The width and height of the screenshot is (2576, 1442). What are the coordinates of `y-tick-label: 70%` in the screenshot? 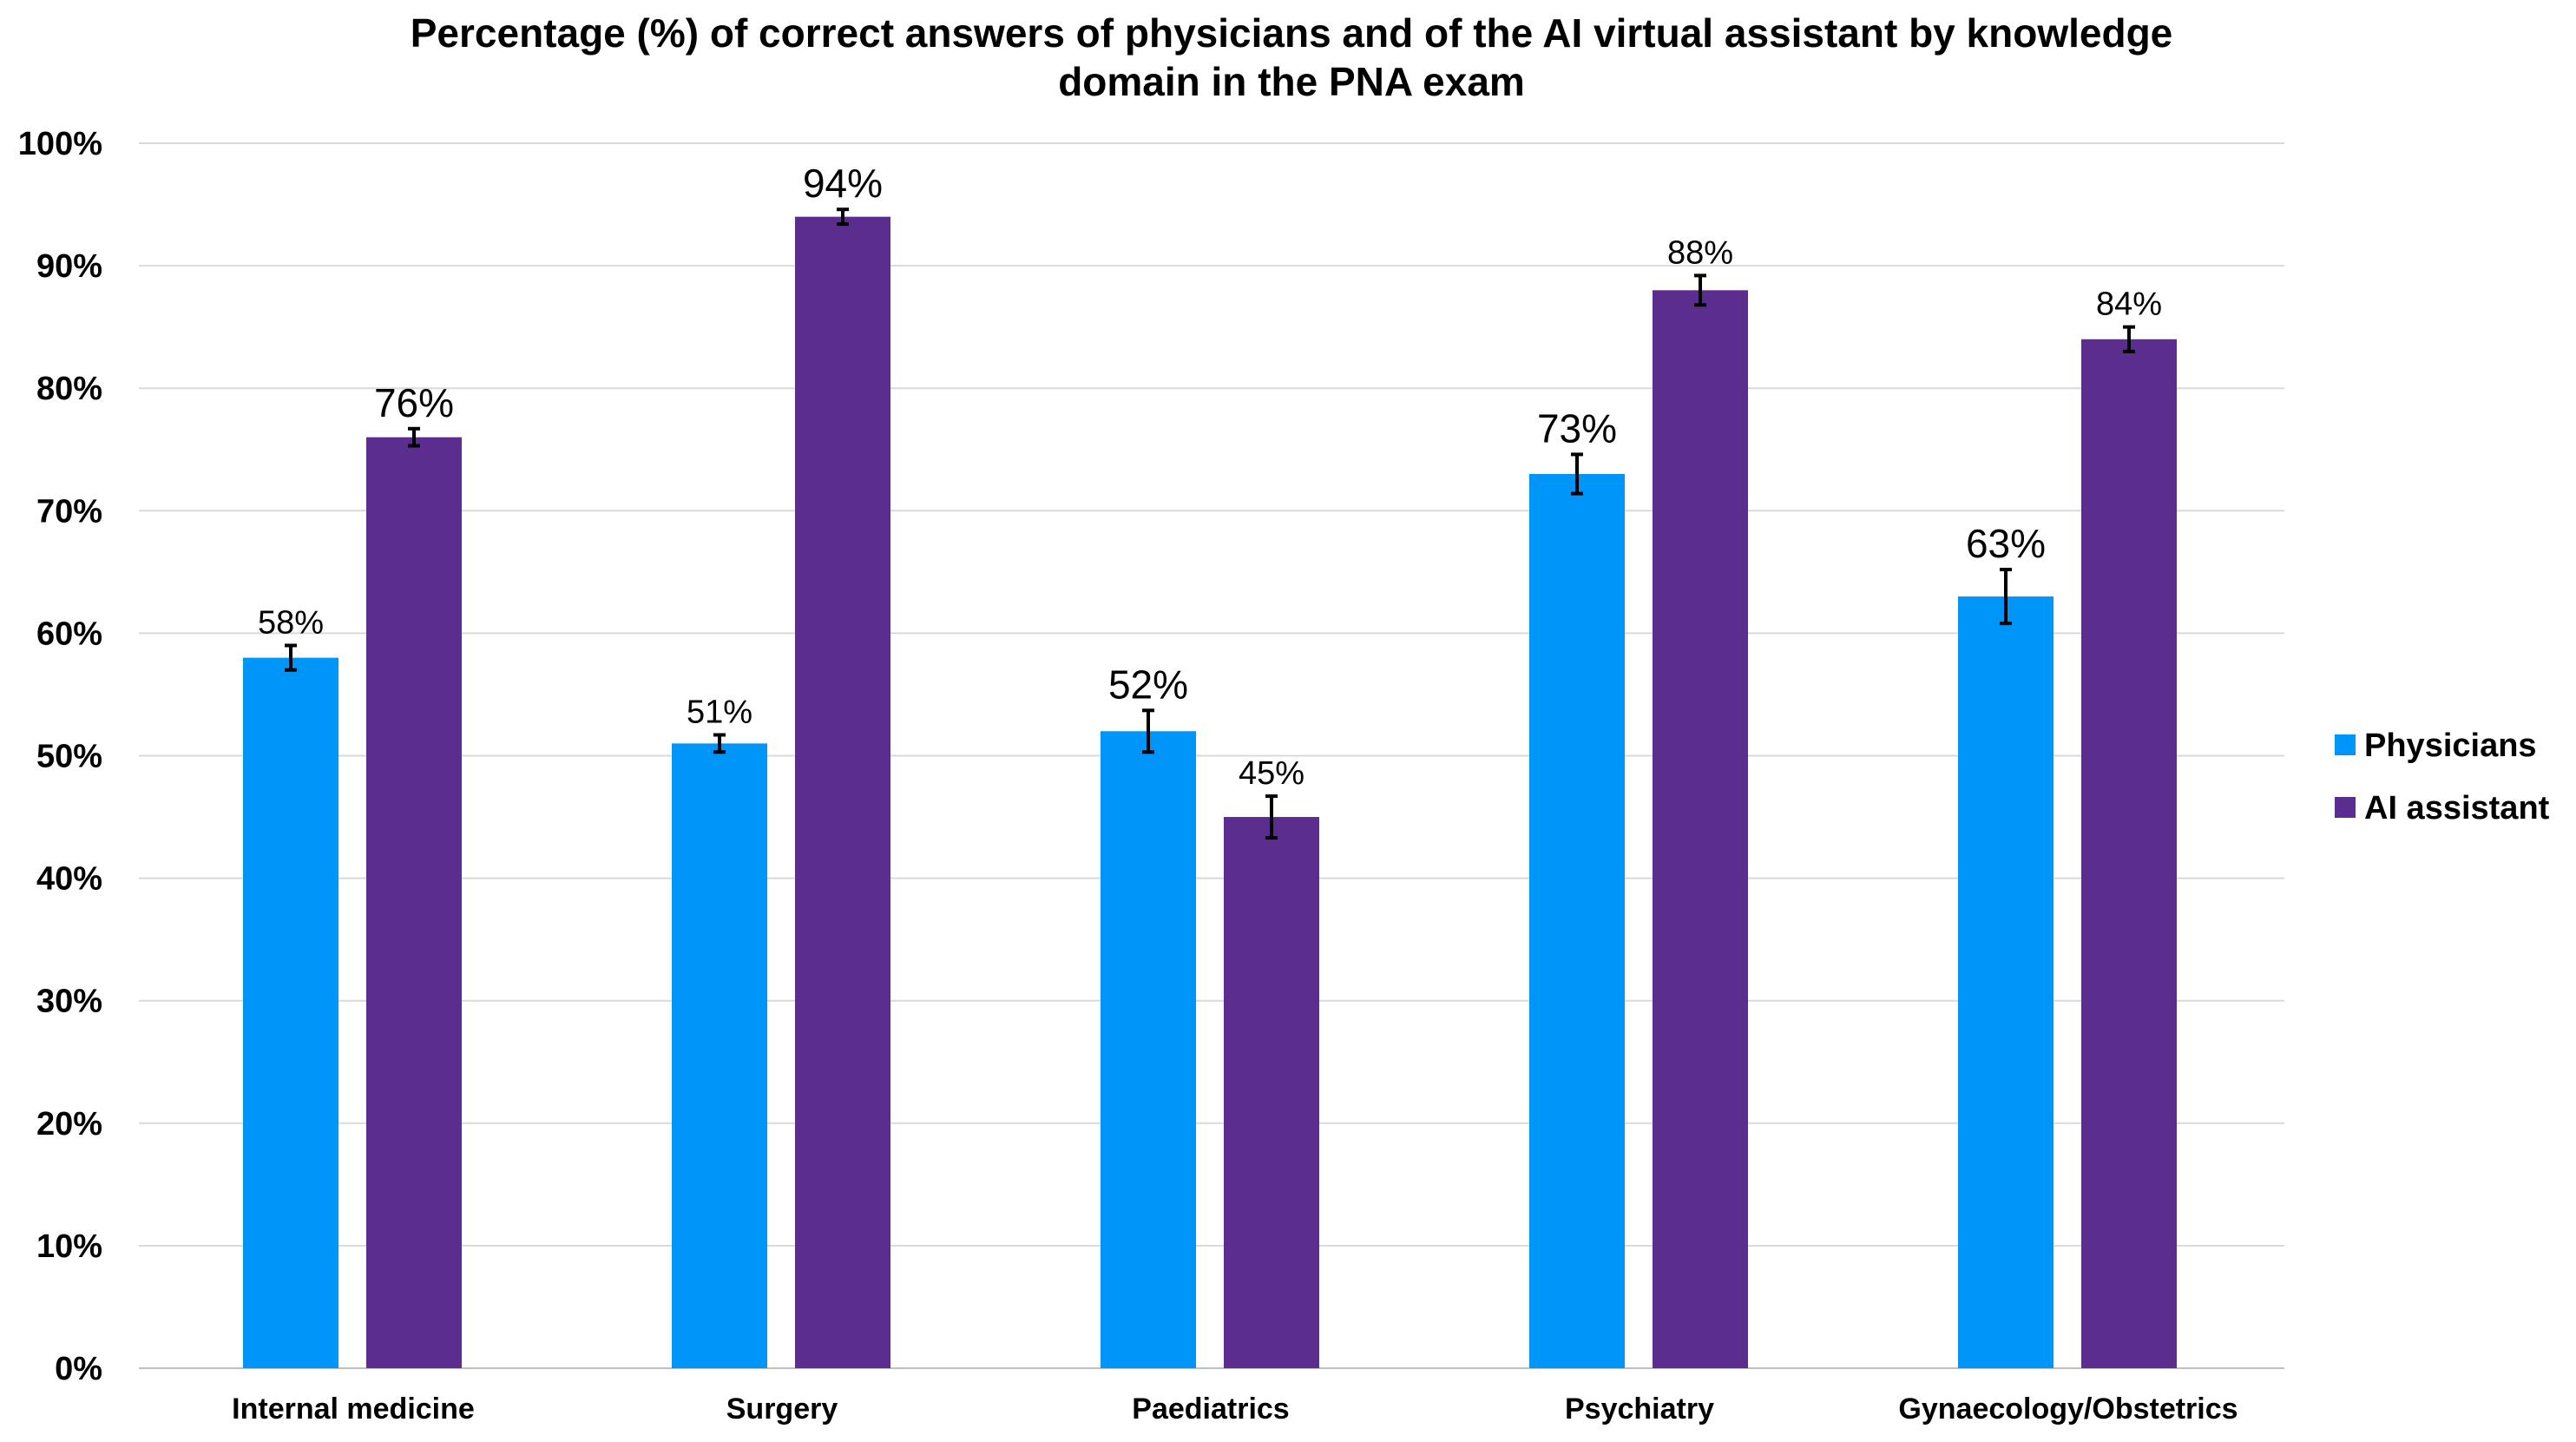 It's located at (69, 511).